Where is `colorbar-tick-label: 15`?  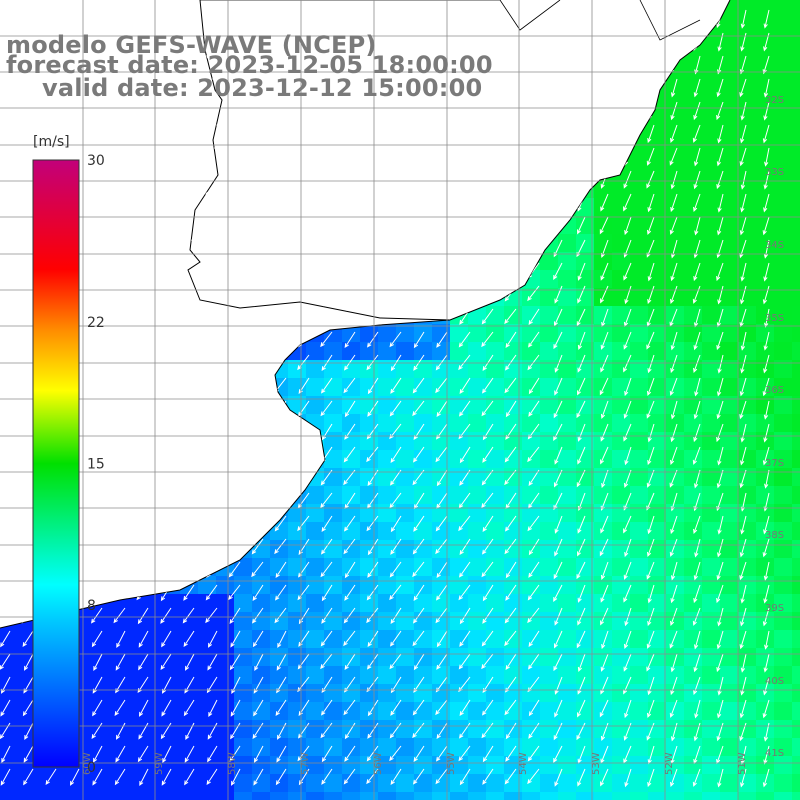
colorbar-tick-label: 15 is located at coordinates (96, 465).